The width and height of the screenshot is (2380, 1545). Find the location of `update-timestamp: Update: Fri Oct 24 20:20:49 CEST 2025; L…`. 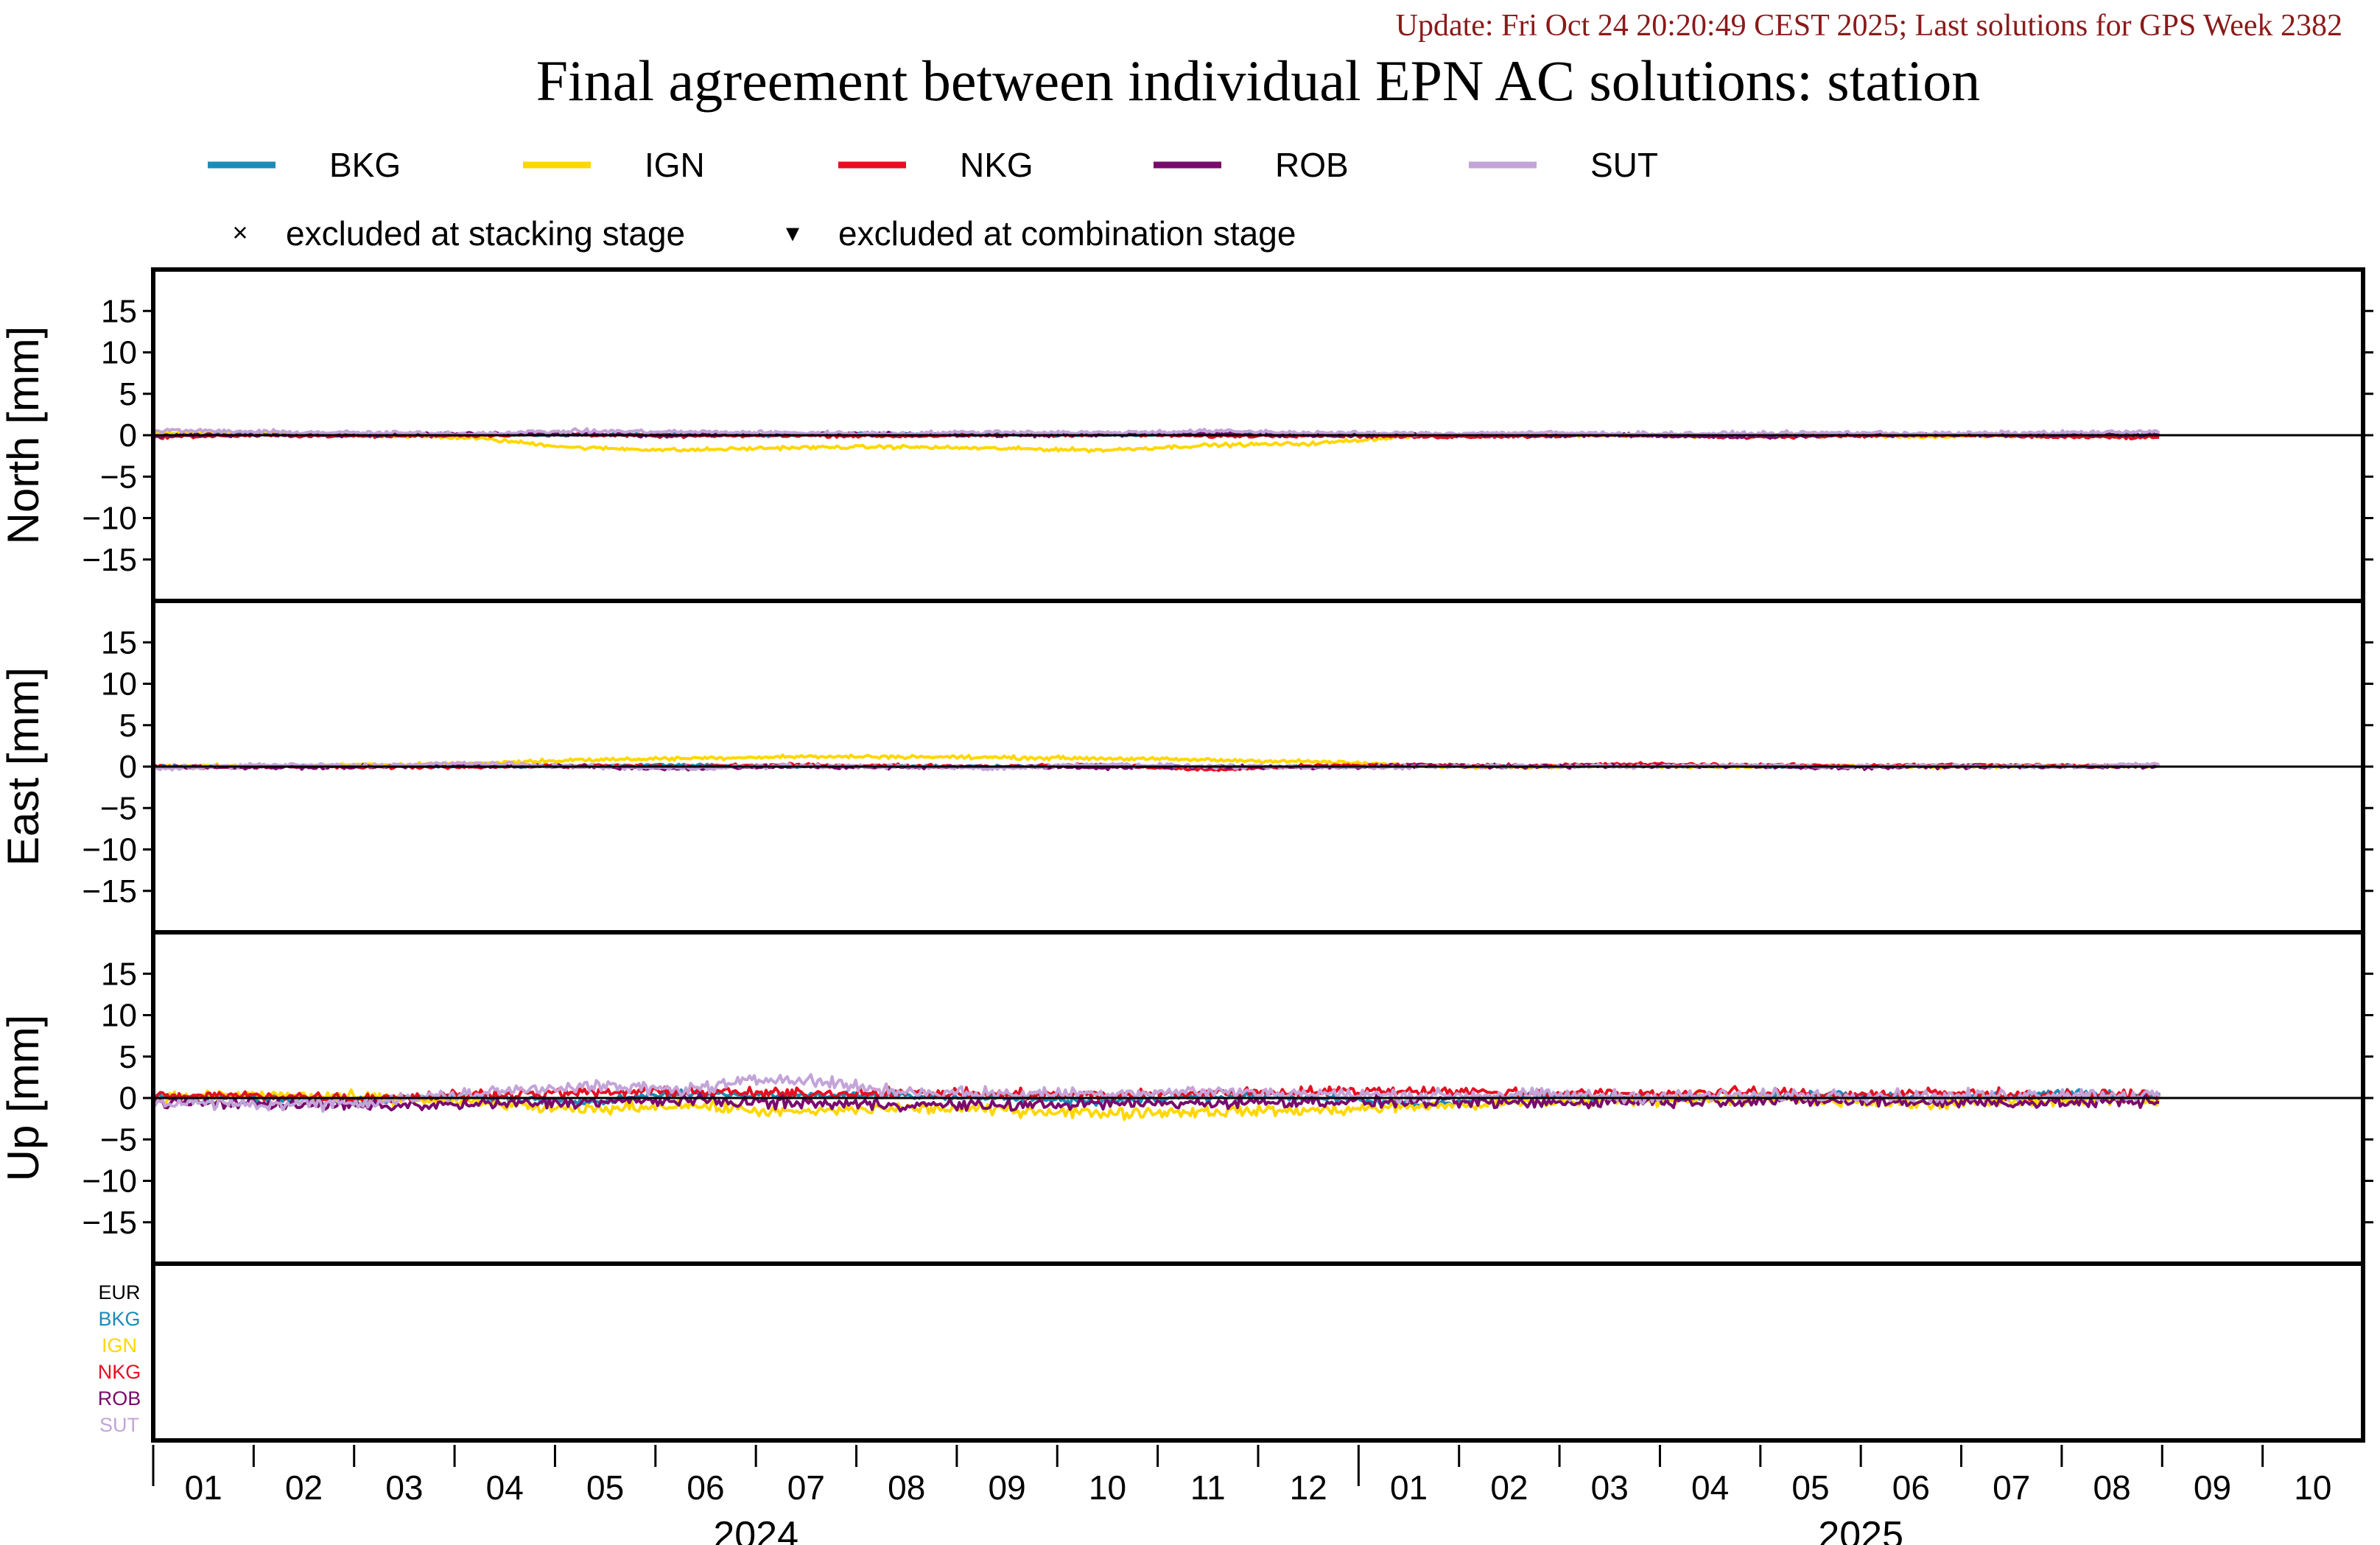

update-timestamp: Update: Fri Oct 24 20:20:49 CEST 2025; L… is located at coordinates (1869, 26).